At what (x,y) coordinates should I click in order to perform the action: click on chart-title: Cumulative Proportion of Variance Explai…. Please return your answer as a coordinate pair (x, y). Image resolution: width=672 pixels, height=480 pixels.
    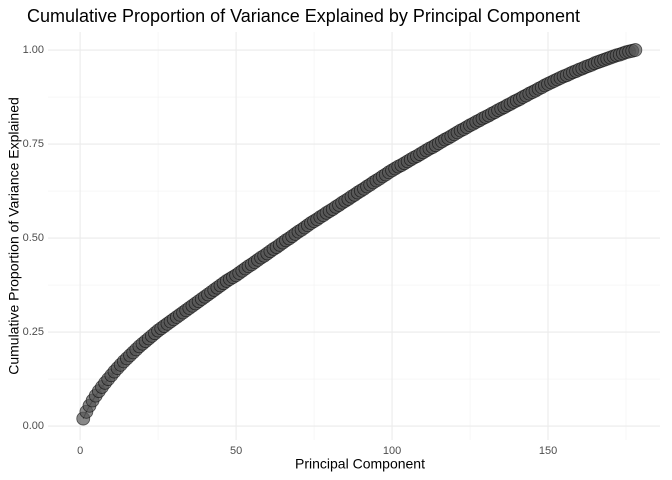
    Looking at the image, I should click on (303, 16).